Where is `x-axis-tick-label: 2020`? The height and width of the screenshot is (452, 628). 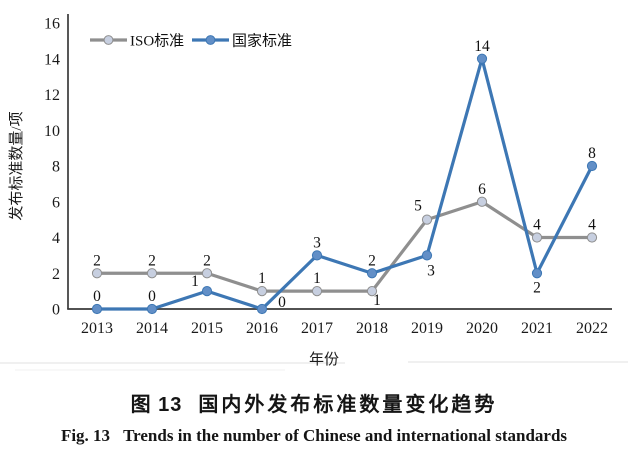
x-axis-tick-label: 2020 is located at coordinates (482, 328).